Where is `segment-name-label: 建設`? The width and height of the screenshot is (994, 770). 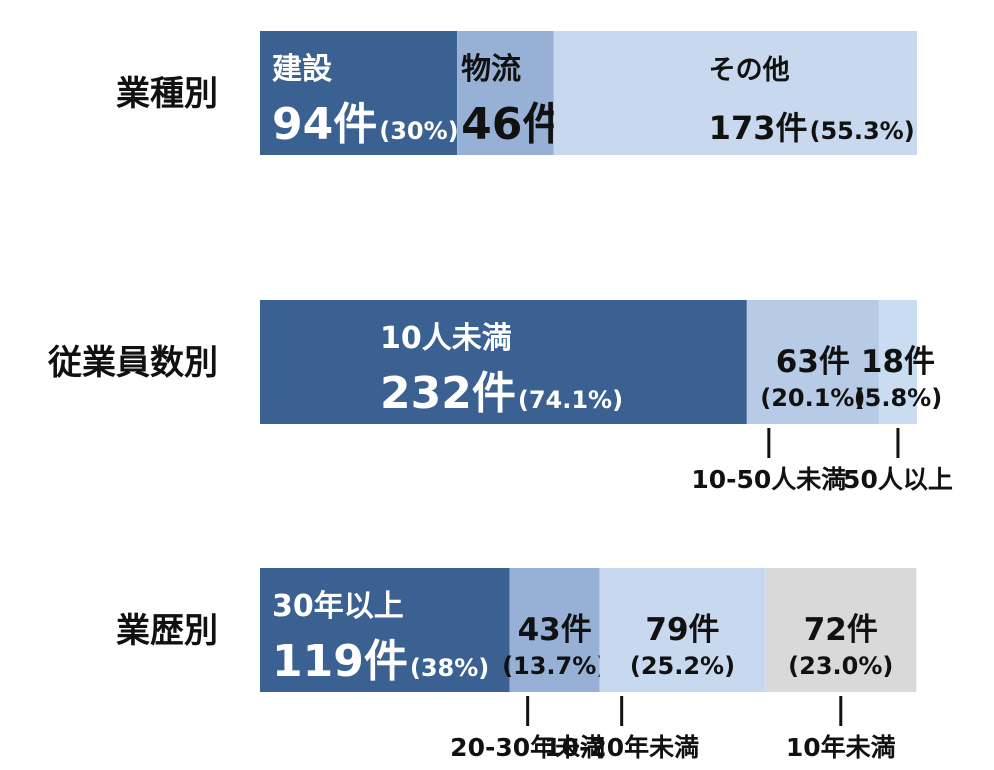 segment-name-label: 建設 is located at coordinates (302, 69).